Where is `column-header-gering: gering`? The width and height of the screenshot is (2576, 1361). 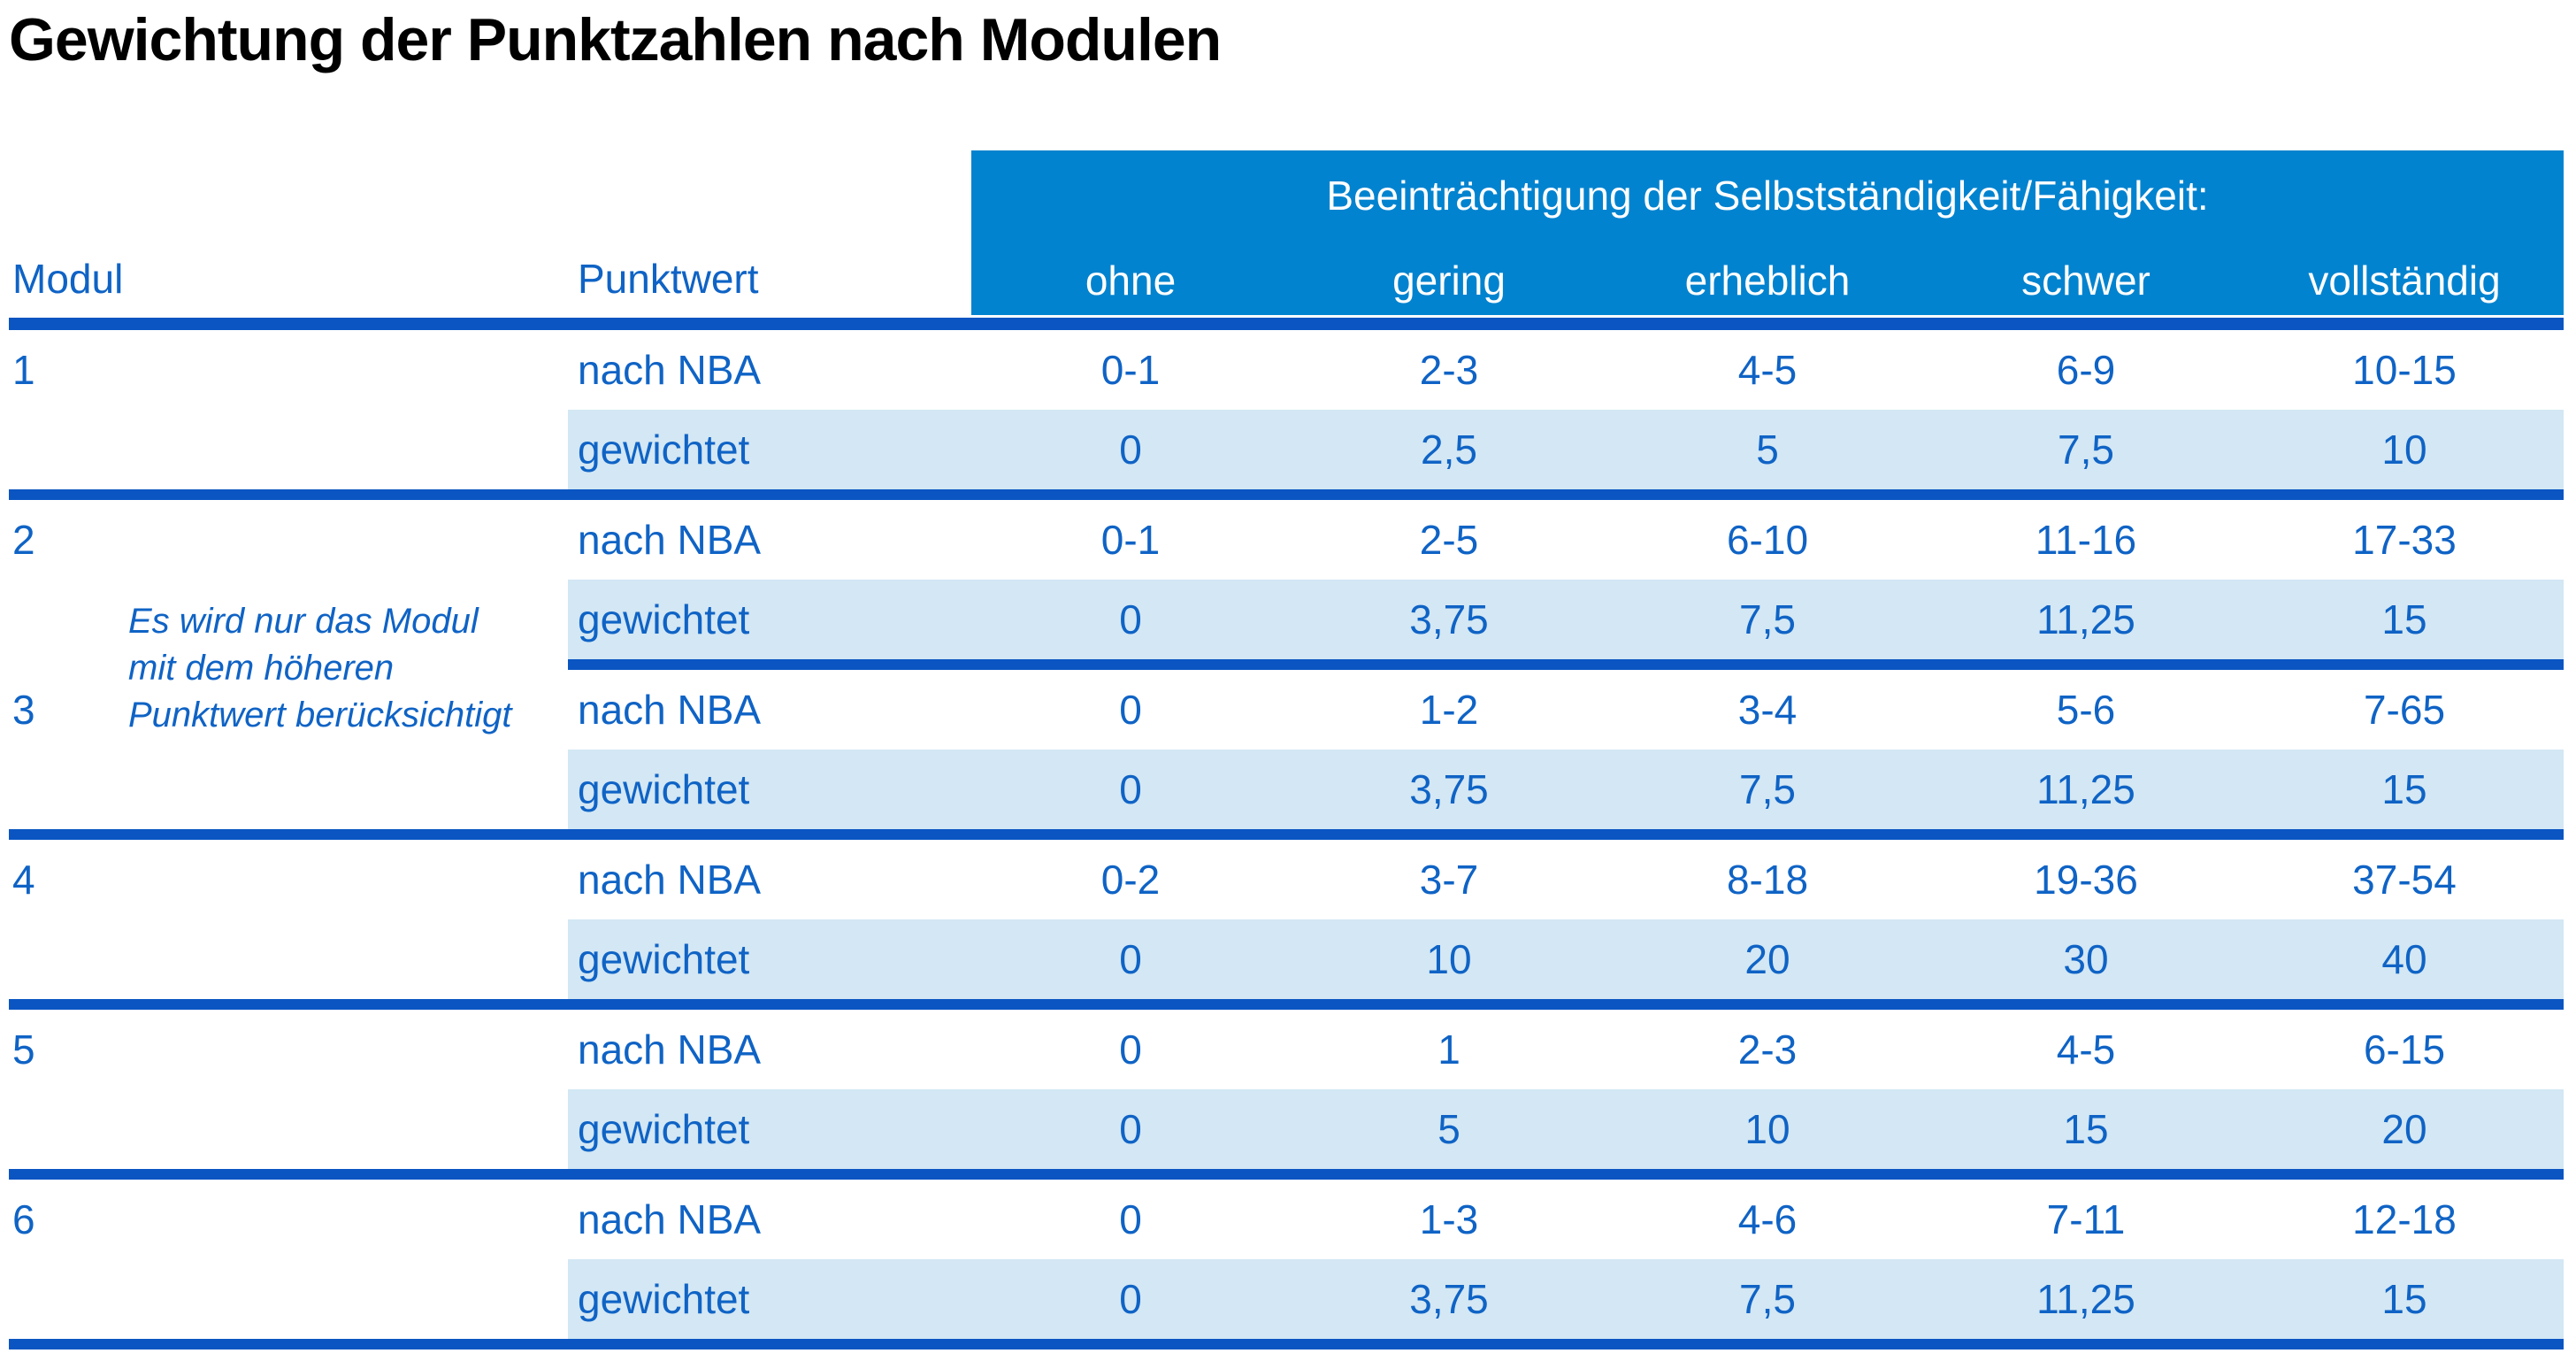
column-header-gering: gering is located at coordinates (1449, 281).